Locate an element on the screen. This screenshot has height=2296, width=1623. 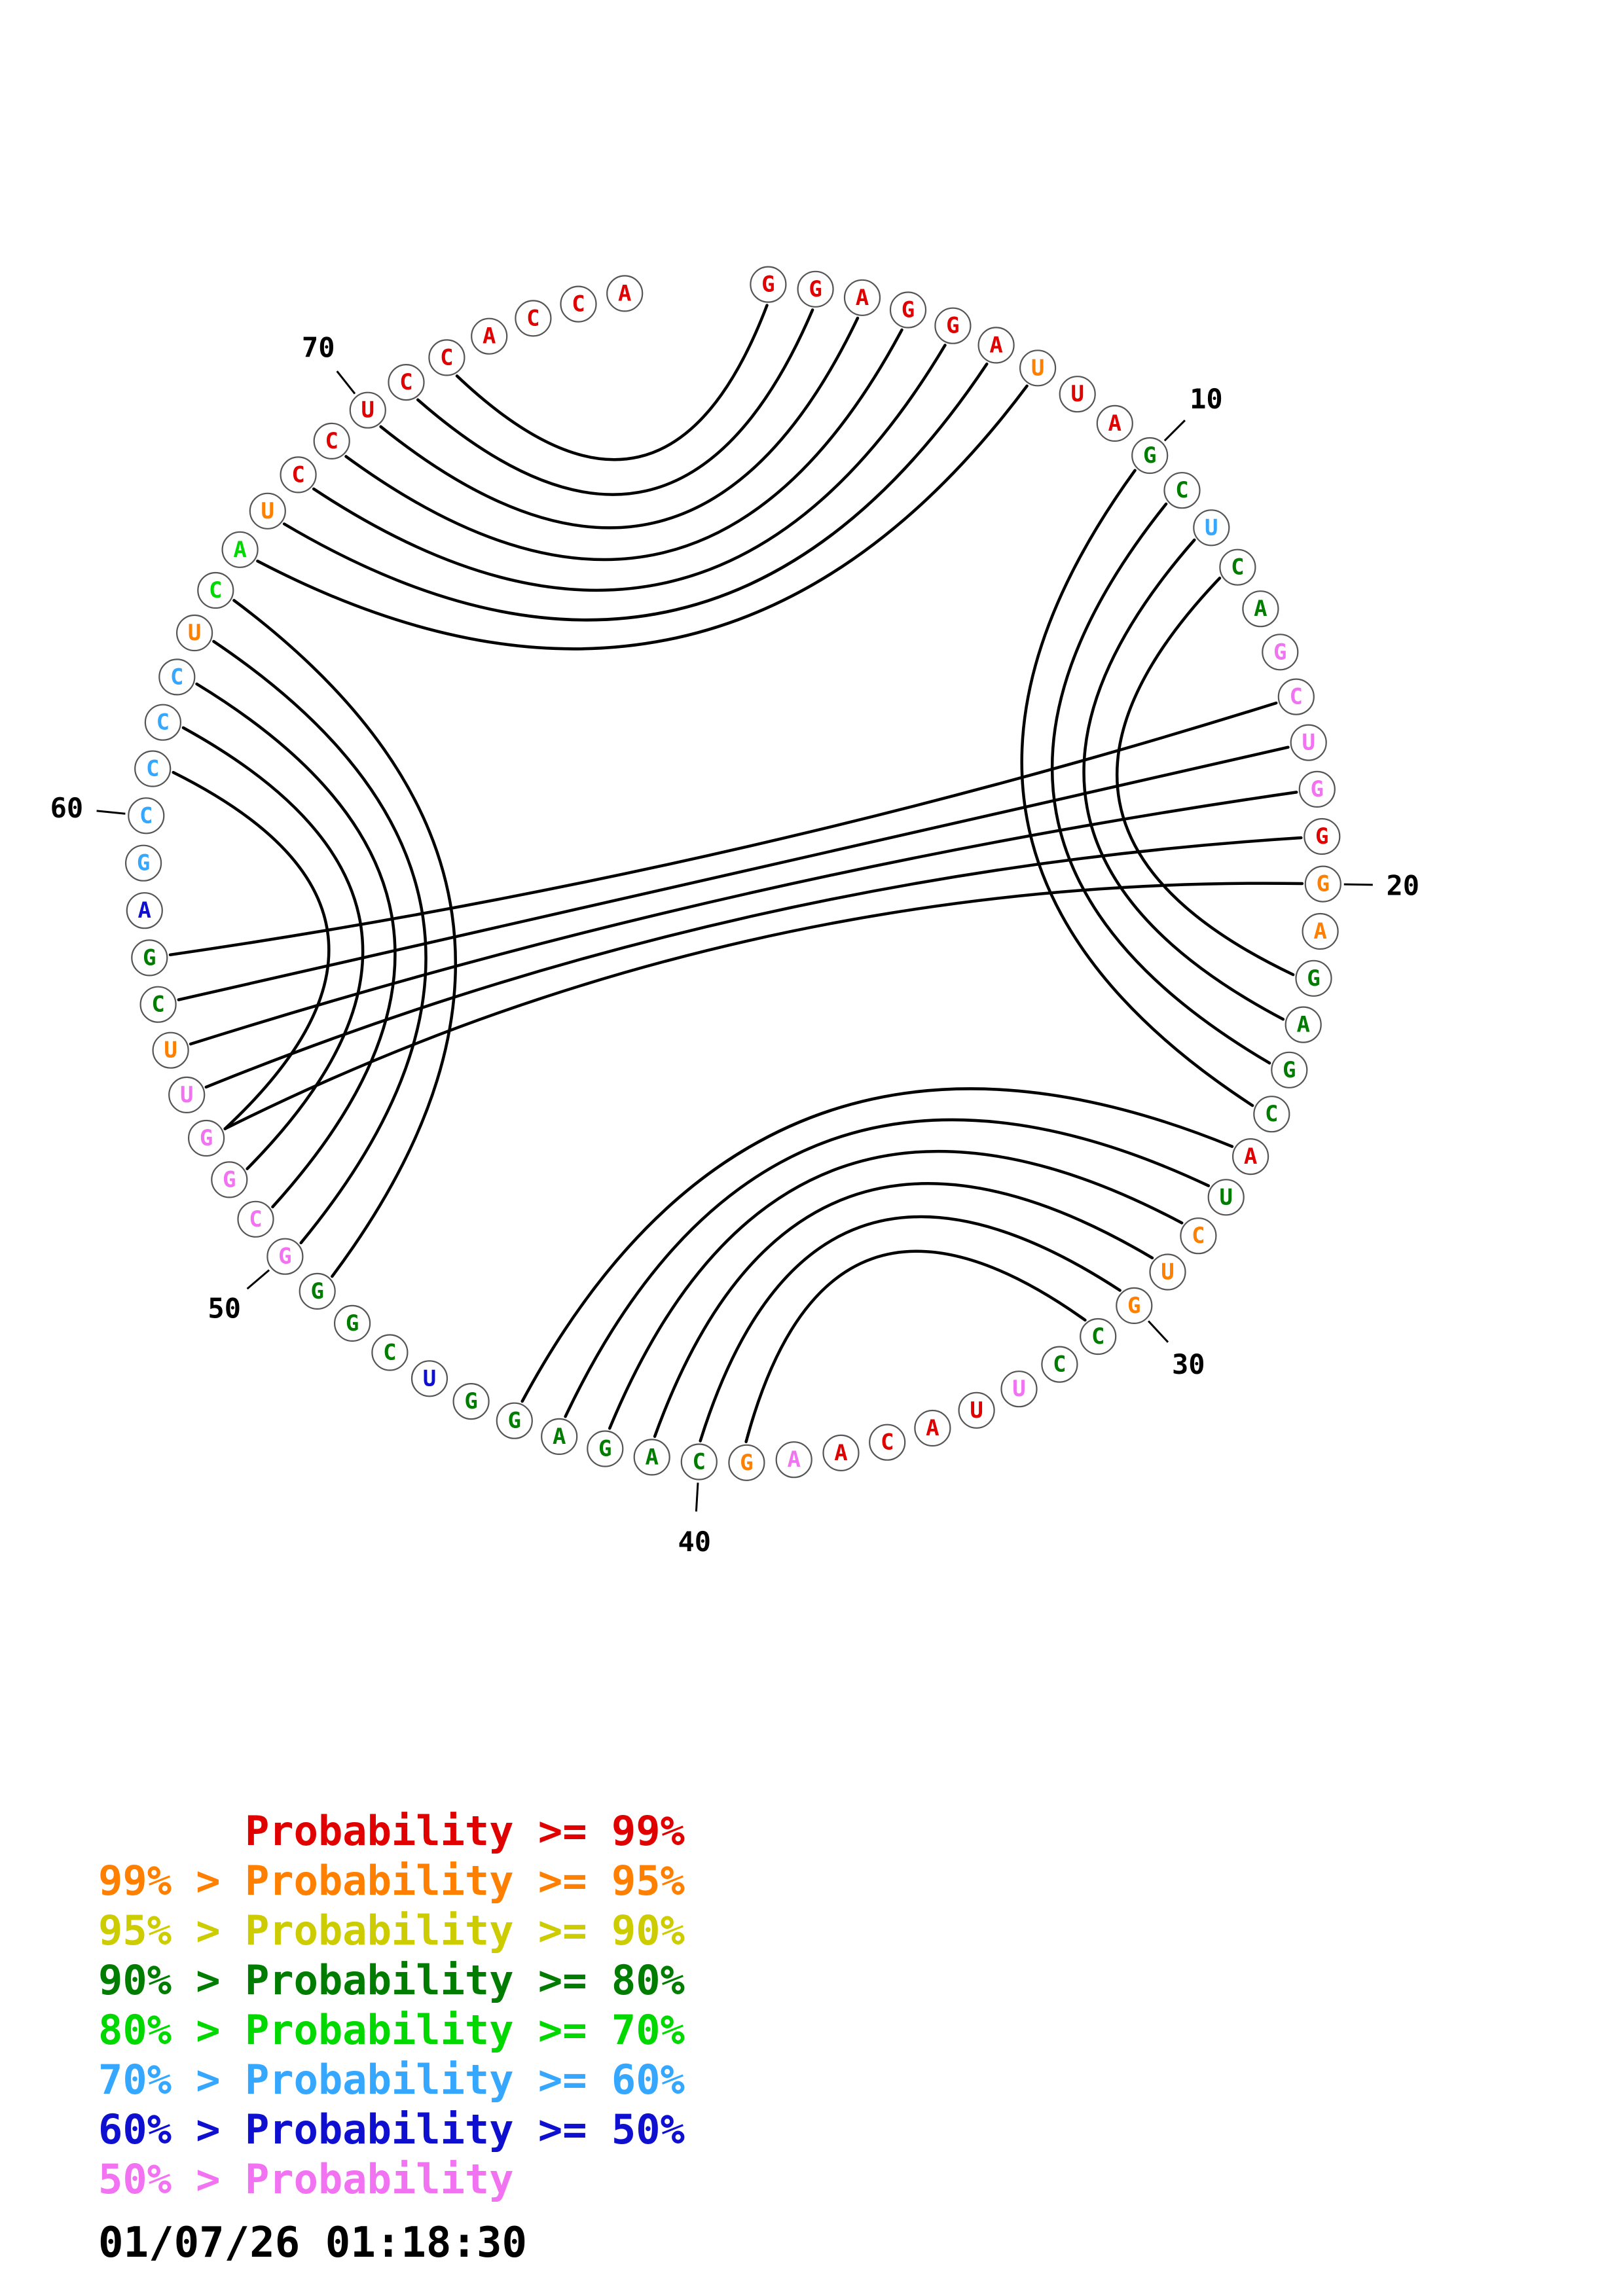
legend-item-7: 60% > Probability >= 50% is located at coordinates (391, 2129).